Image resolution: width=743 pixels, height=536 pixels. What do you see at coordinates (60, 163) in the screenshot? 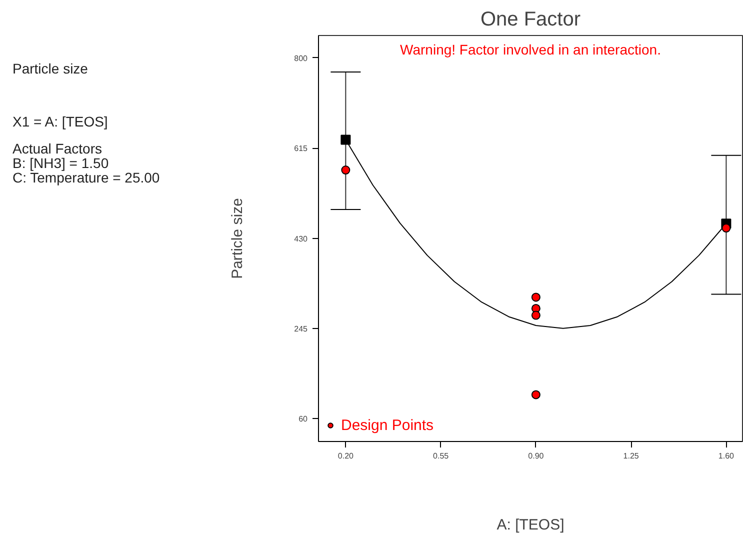
I see `text: B: [NH3] = 1.50` at bounding box center [60, 163].